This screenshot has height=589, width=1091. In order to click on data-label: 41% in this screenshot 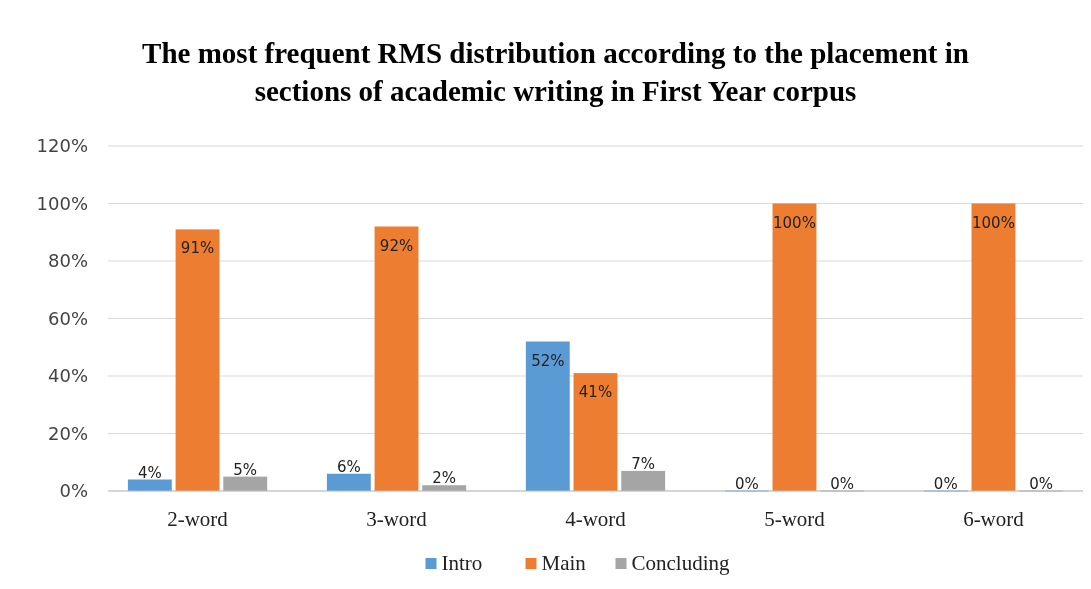, I will do `click(595, 392)`.